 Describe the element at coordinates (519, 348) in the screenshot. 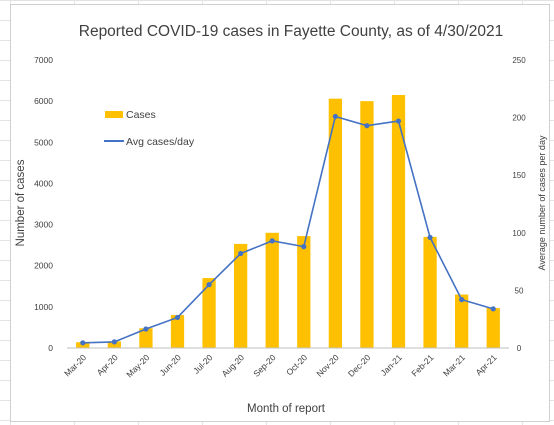

I see `y2-tick-label: 0` at that location.